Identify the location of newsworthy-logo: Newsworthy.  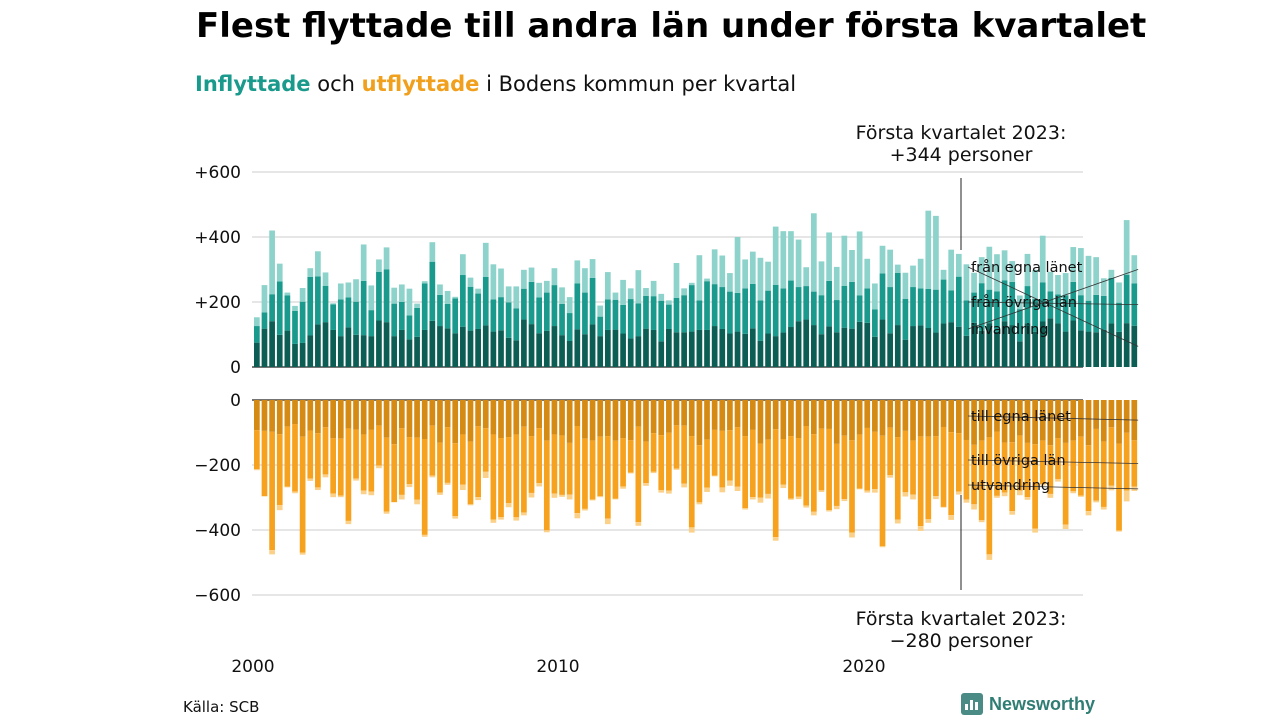
(1028, 704).